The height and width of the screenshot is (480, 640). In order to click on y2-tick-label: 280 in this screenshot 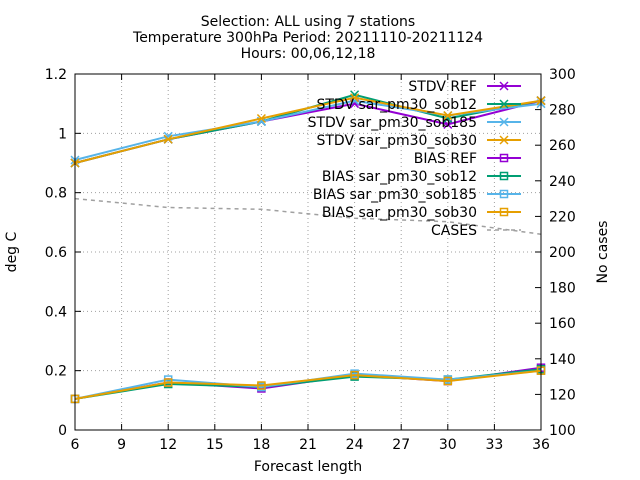, I will do `click(562, 111)`.